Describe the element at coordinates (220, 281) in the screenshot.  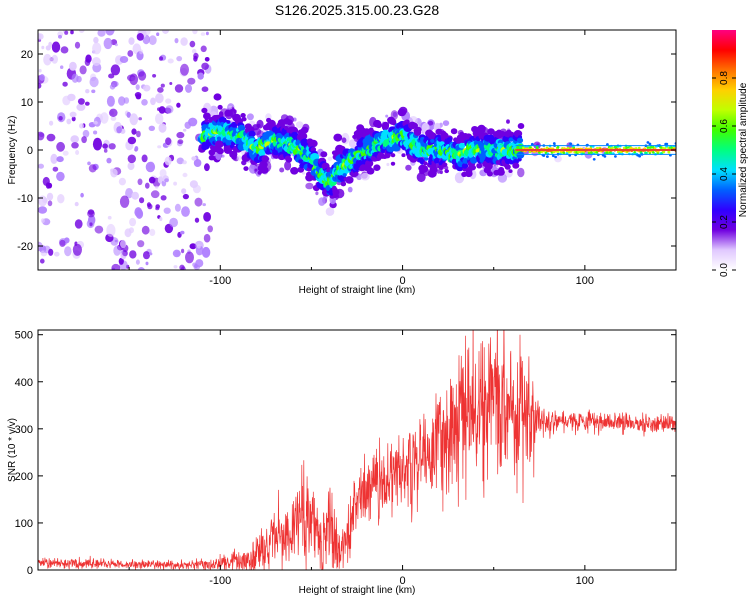
I see `spectrogram-x-tick-label: -100` at that location.